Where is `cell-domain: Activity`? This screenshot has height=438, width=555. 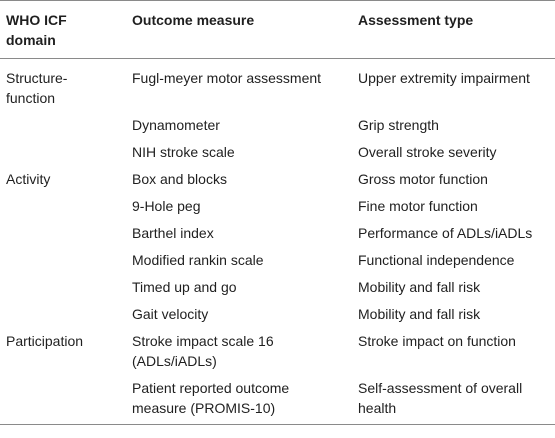
cell-domain: Activity is located at coordinates (66, 178).